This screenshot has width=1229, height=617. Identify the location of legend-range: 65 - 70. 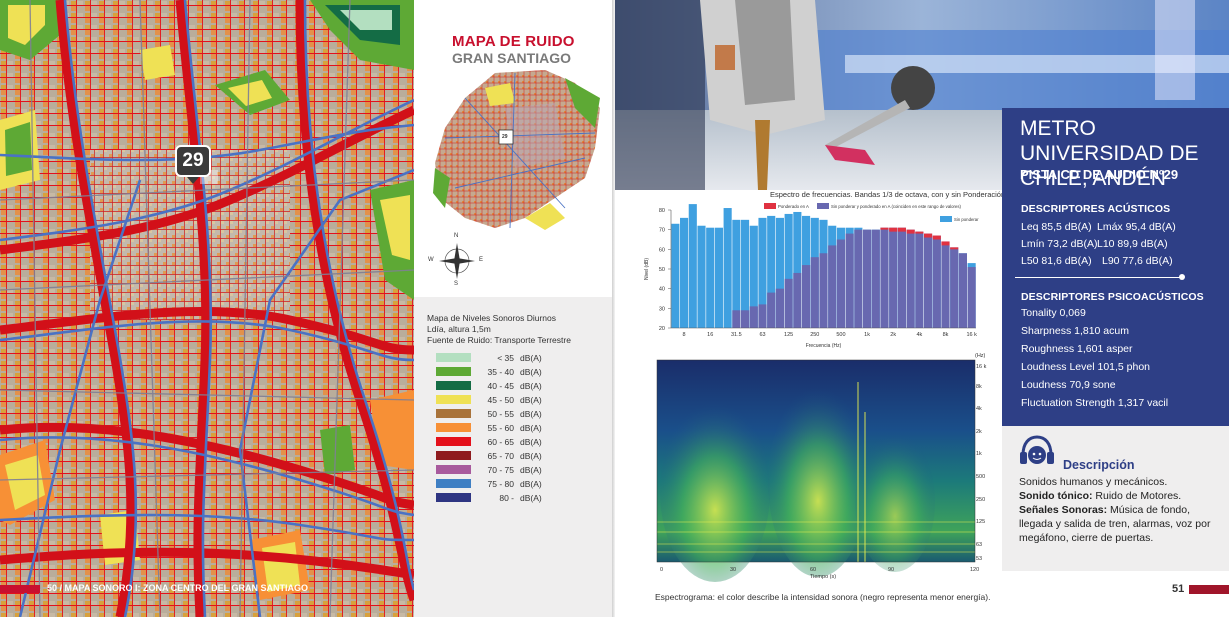
(500, 455).